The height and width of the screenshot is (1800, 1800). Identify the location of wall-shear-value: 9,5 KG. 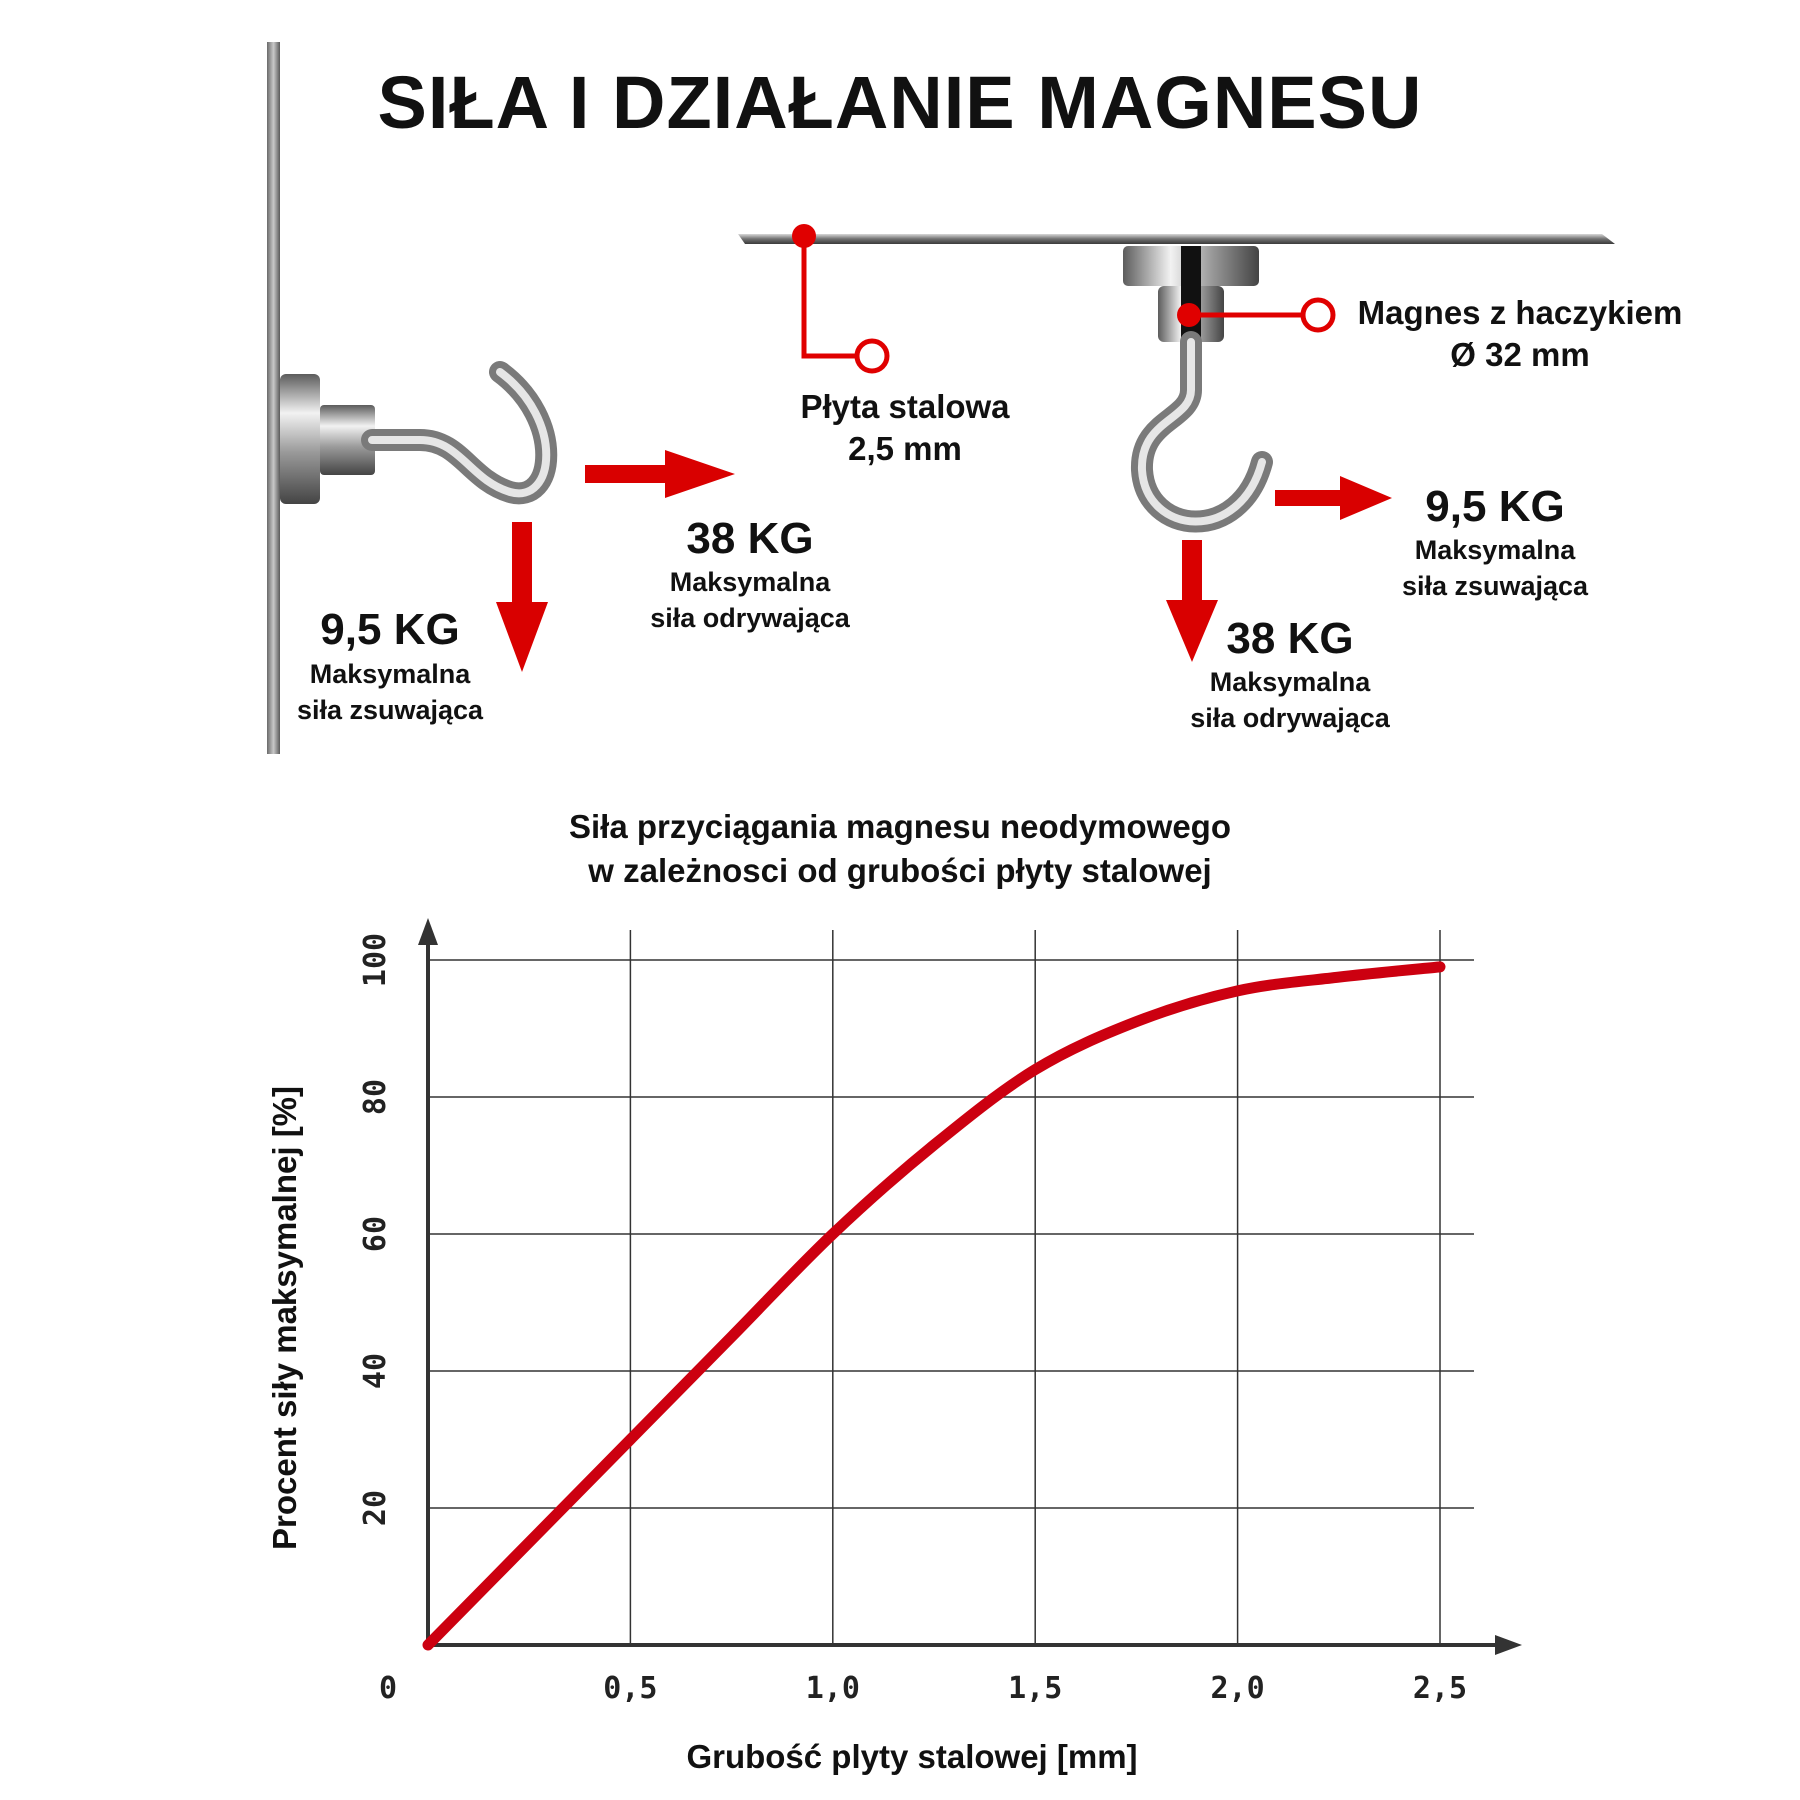
(390, 629).